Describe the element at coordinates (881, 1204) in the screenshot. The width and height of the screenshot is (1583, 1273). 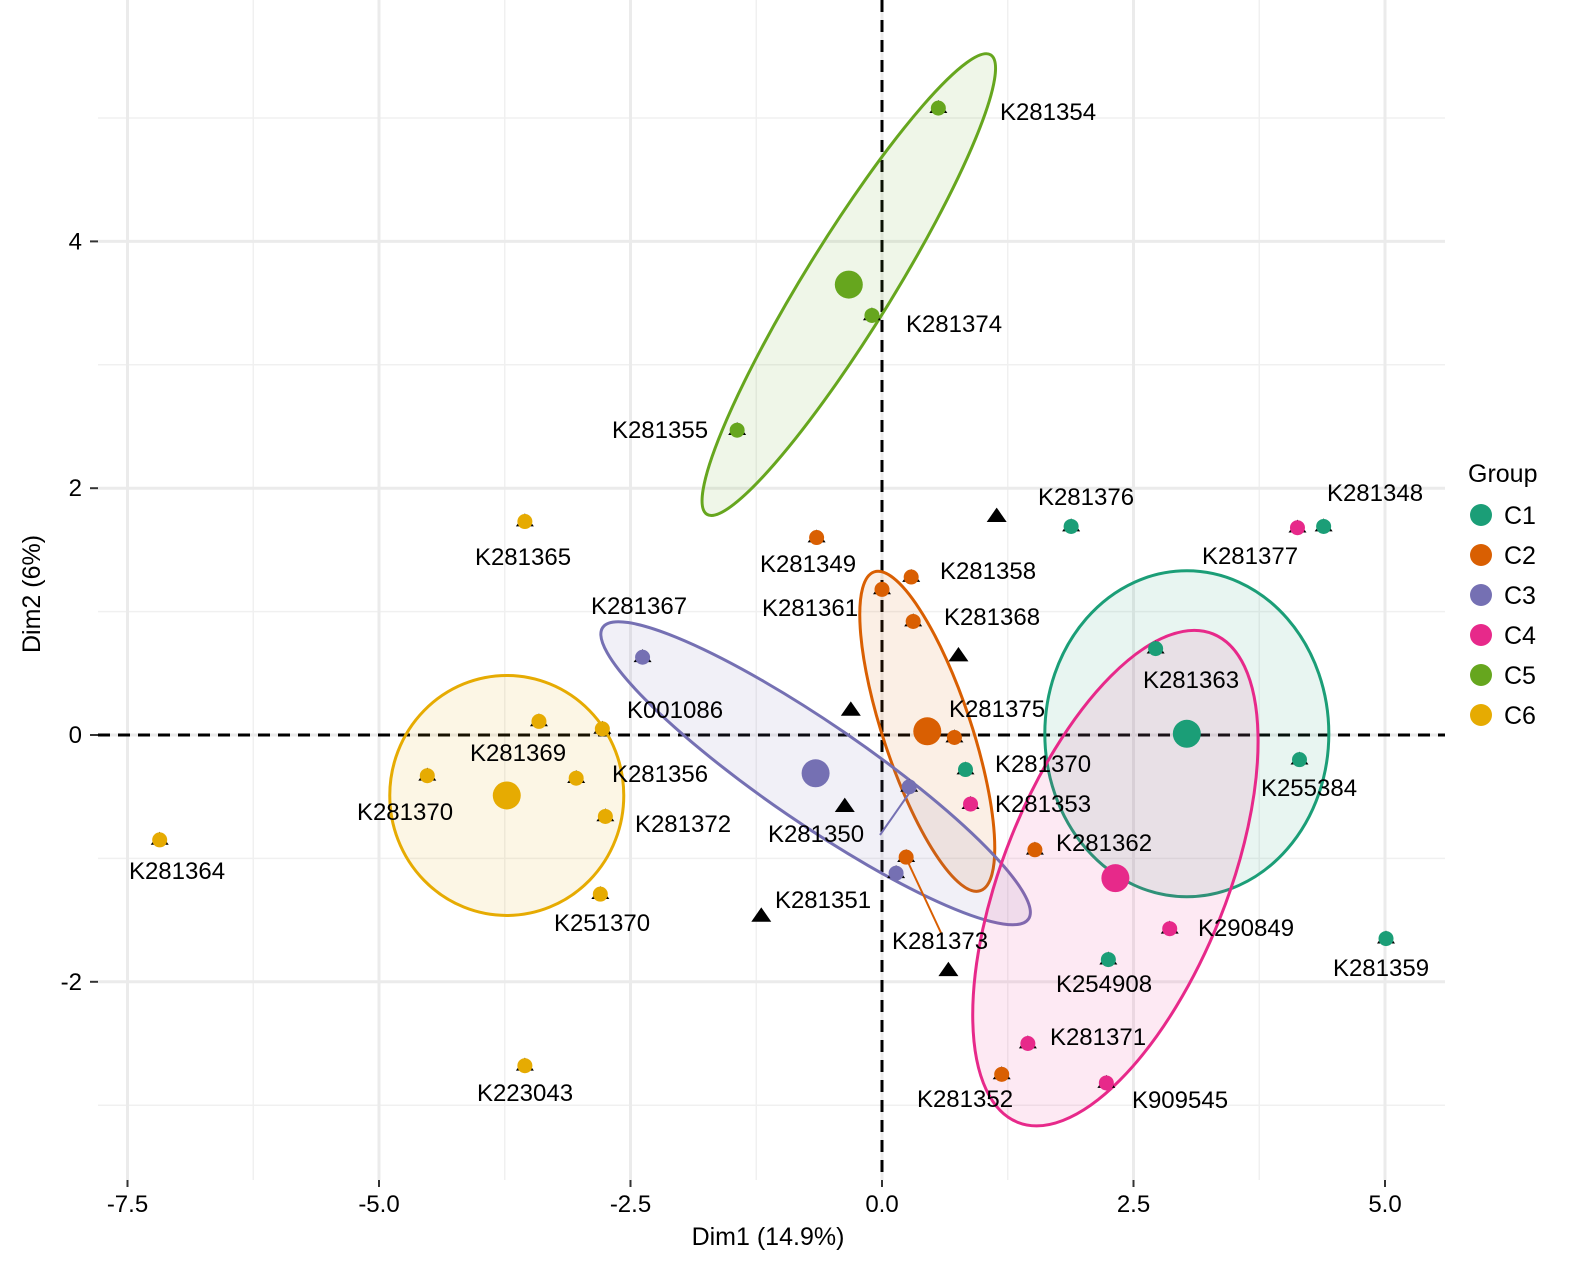
I see `x-tick-label: 0.0` at that location.